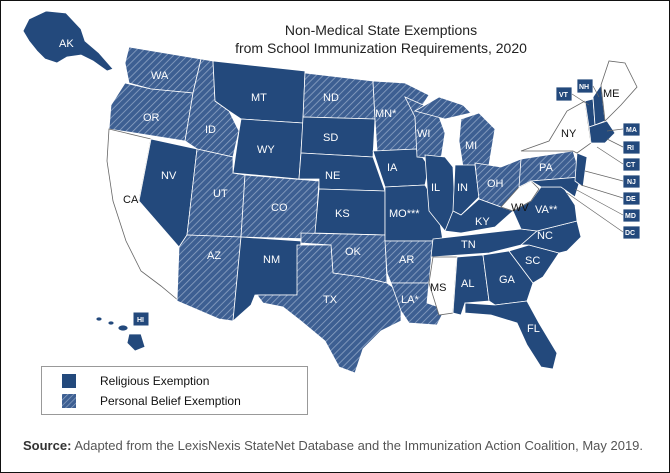 This screenshot has width=670, height=473. What do you see at coordinates (564, 95) in the screenshot?
I see `state-label-vt: VT` at bounding box center [564, 95].